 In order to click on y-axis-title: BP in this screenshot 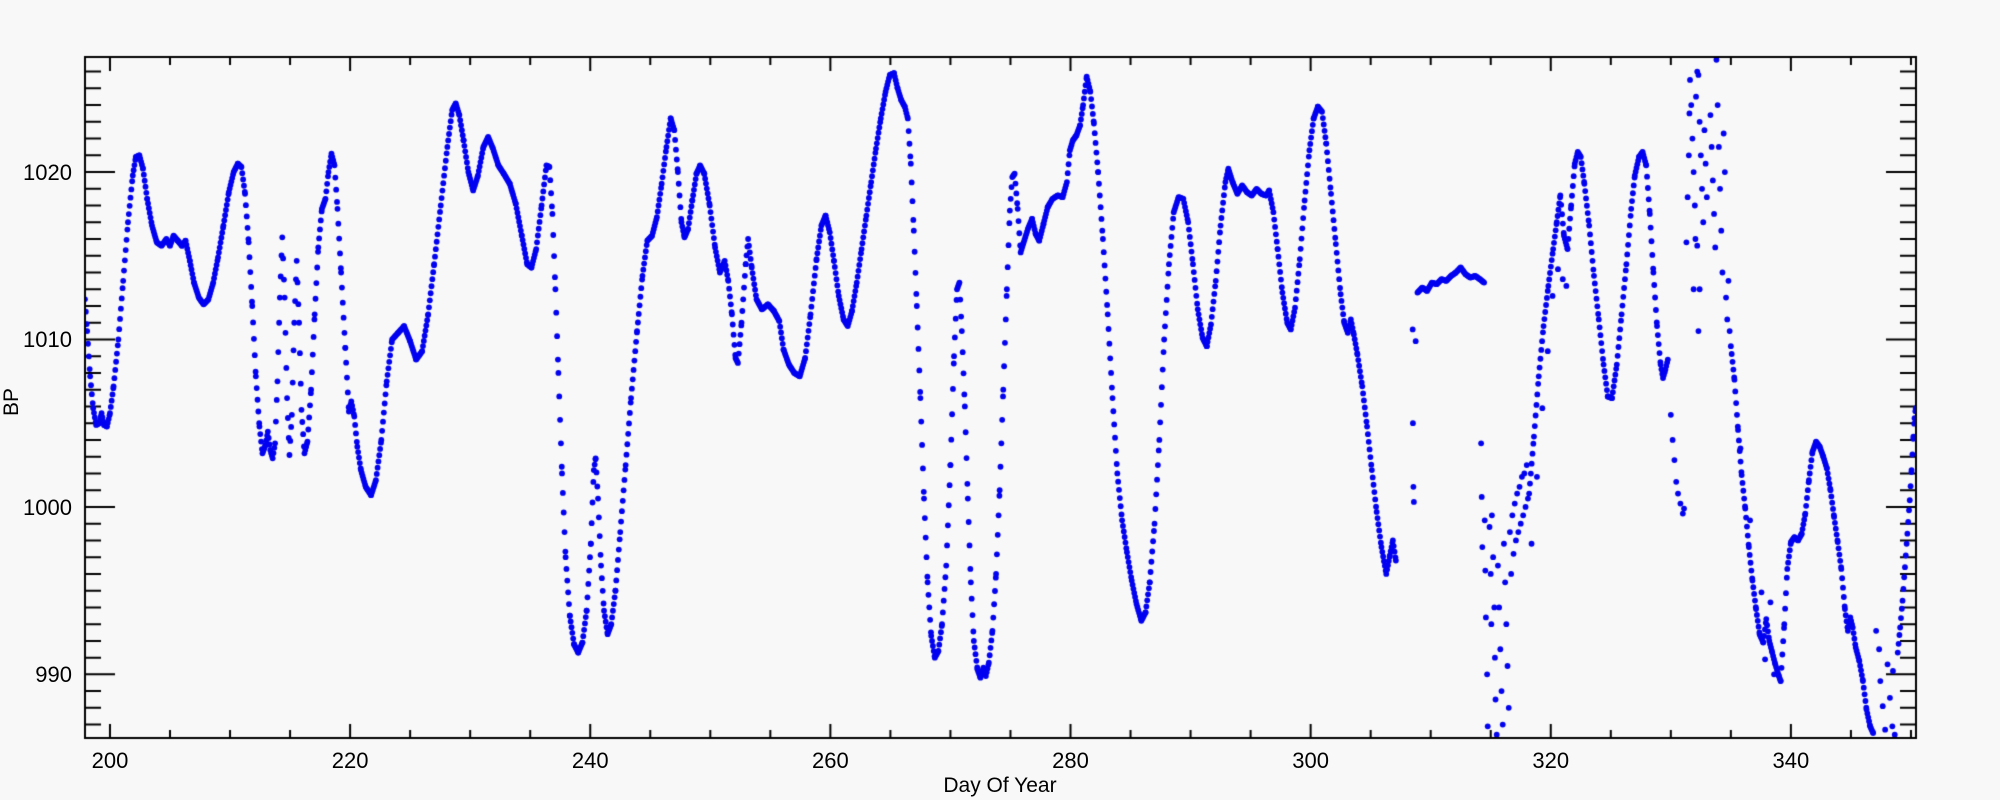, I will do `click(11, 402)`.